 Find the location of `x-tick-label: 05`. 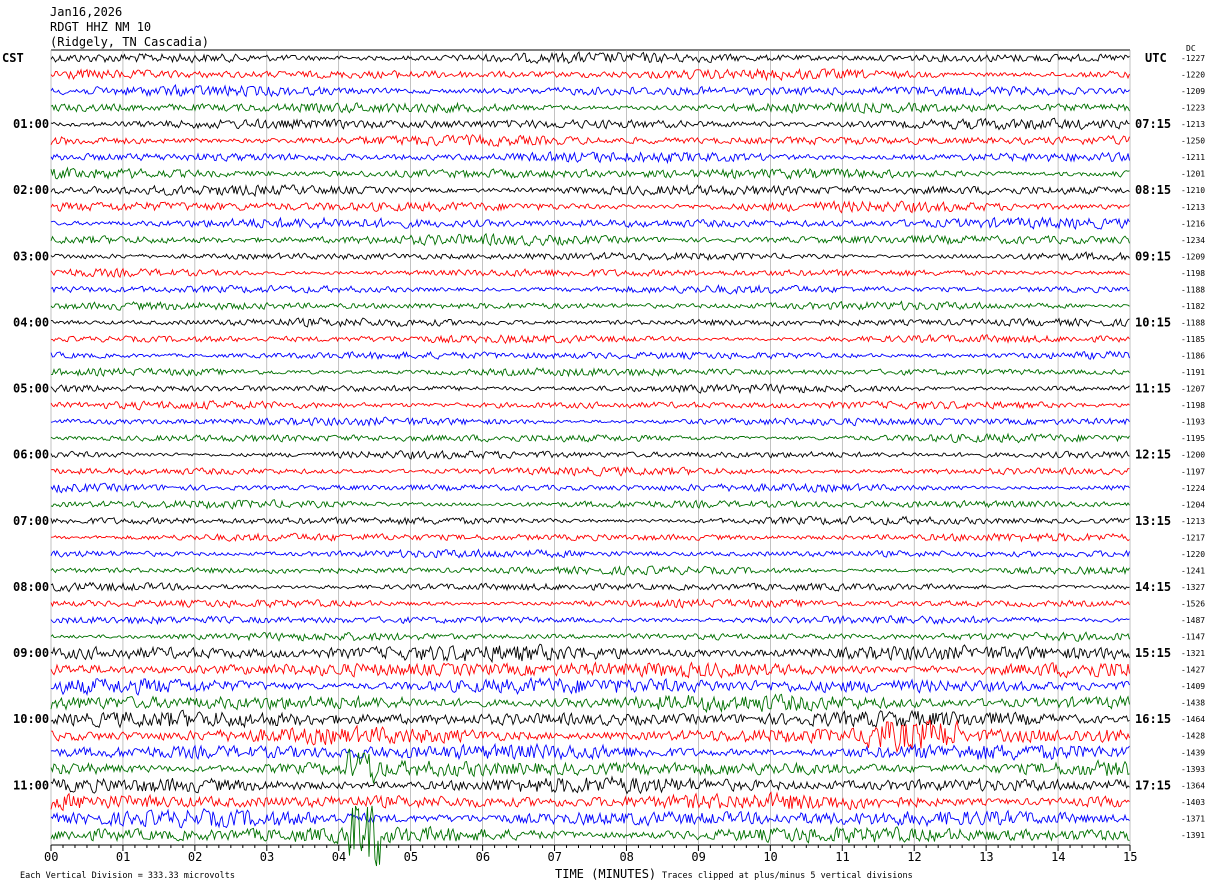

x-tick-label: 05 is located at coordinates (411, 857).